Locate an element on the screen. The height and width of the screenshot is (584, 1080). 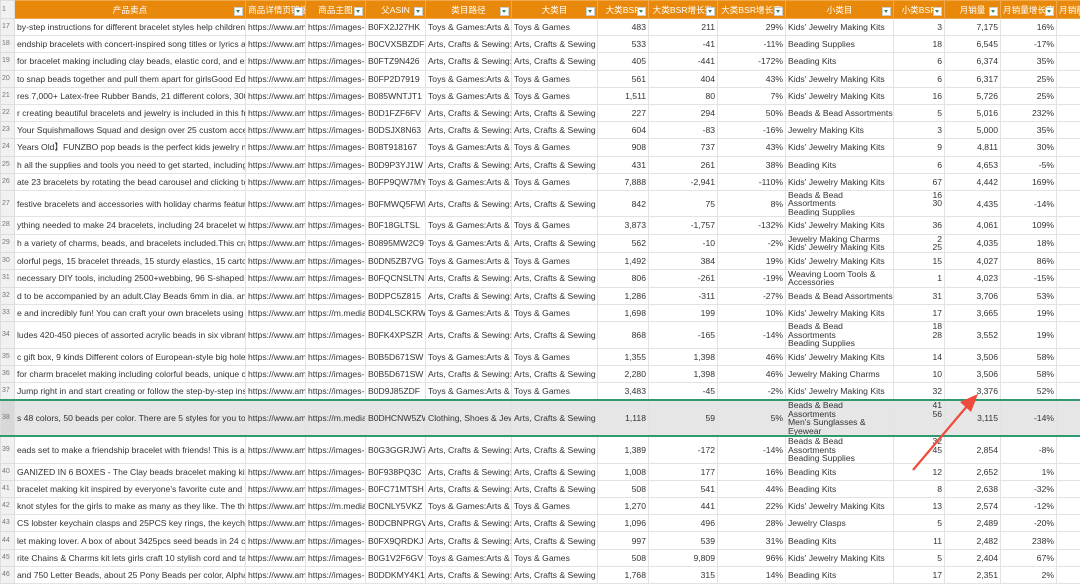
cell-main-bsr: 3,483 is located at coordinates (623, 392).